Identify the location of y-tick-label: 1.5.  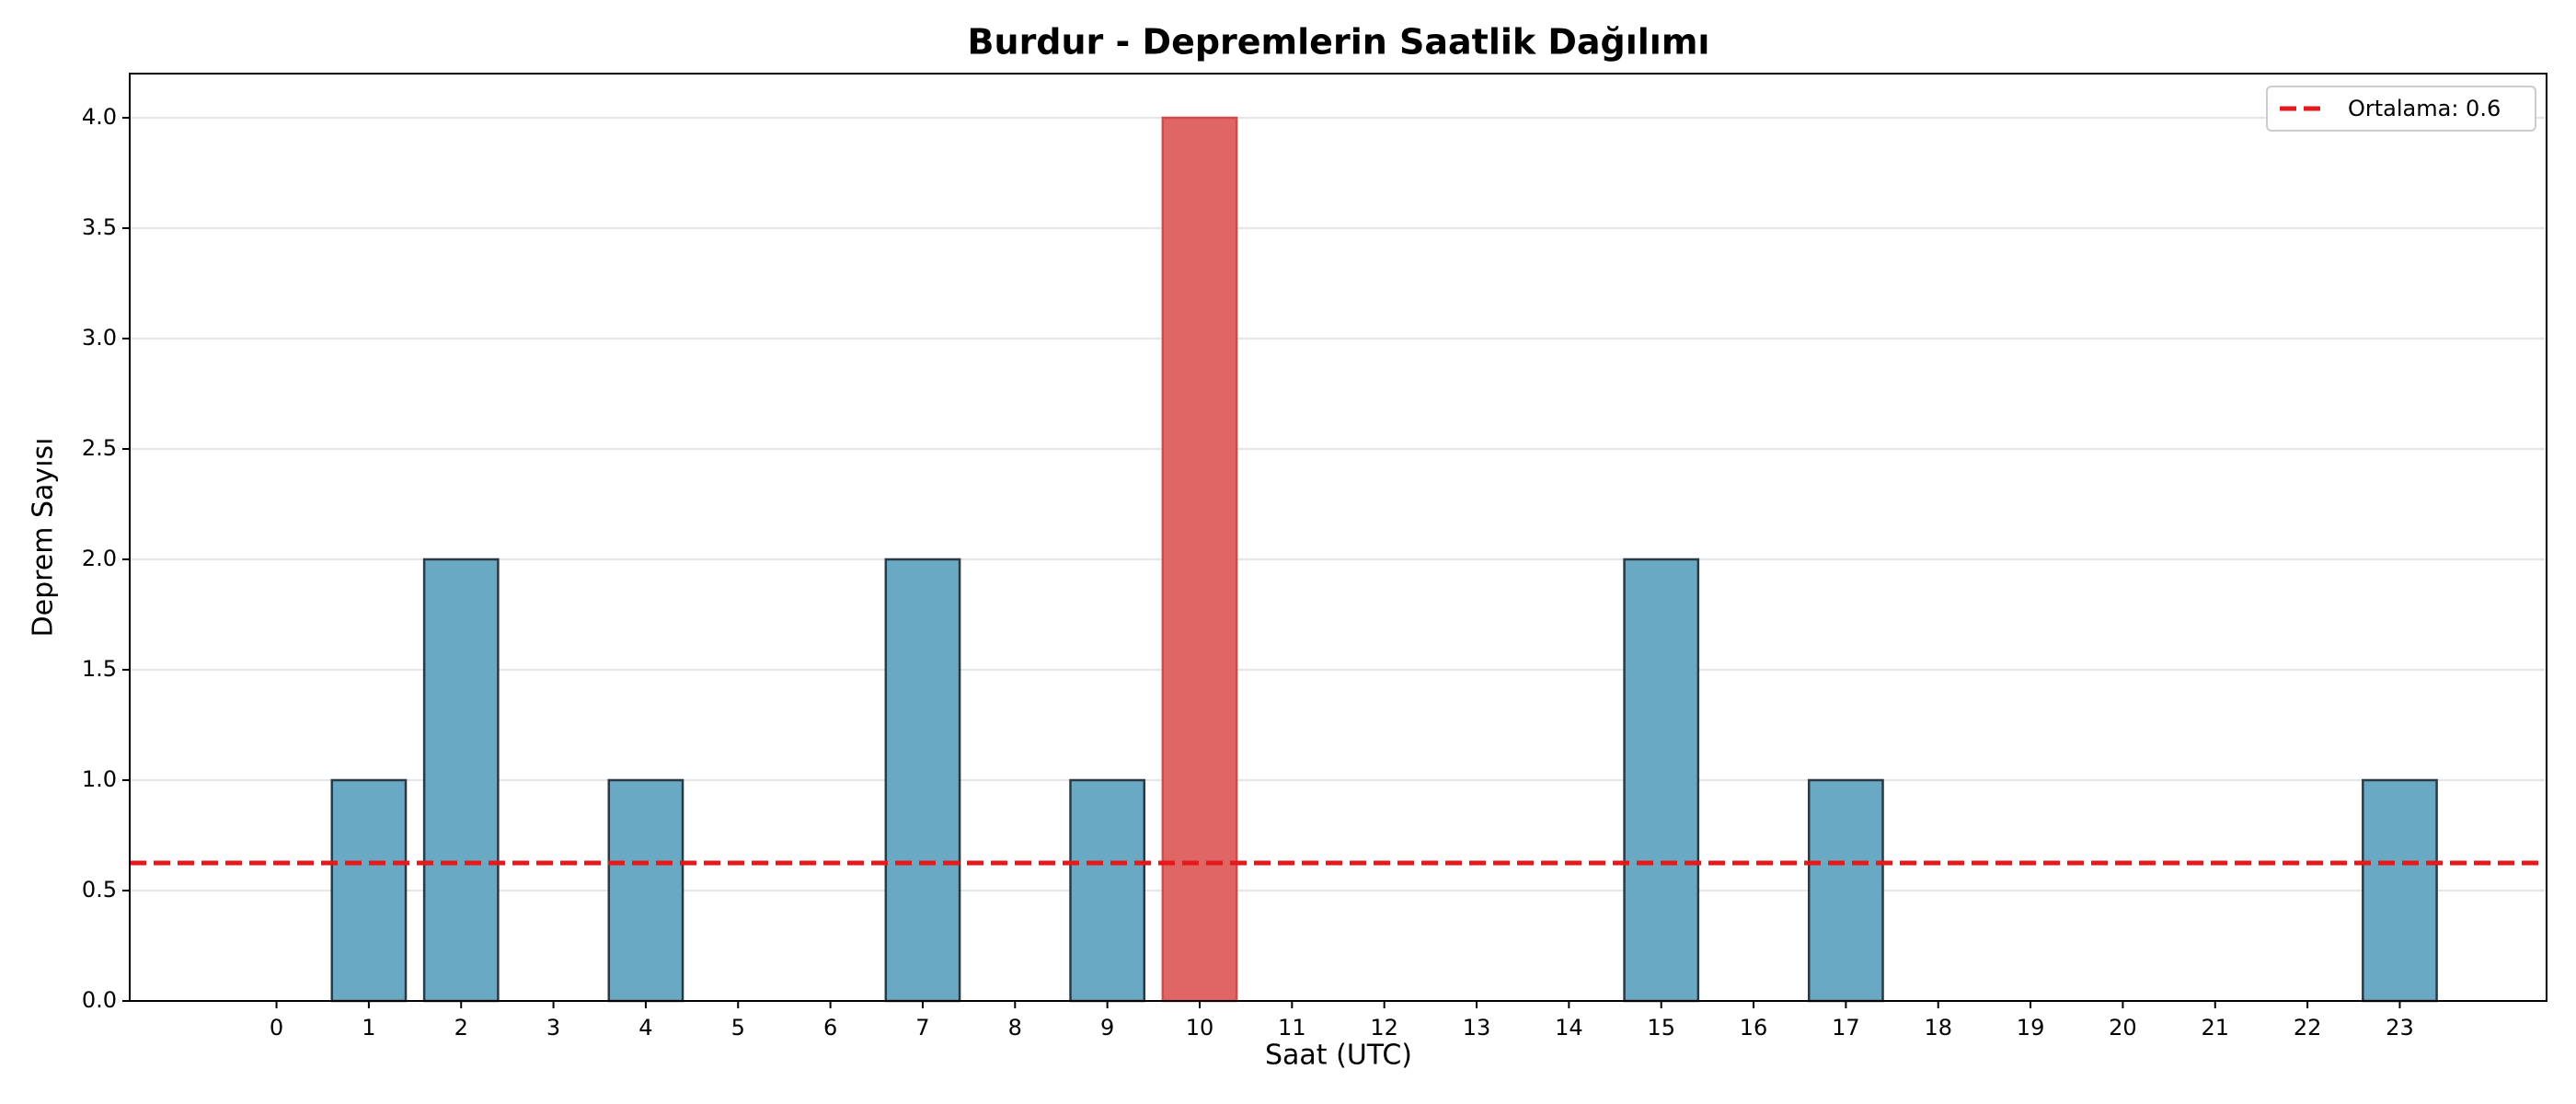
(99, 669).